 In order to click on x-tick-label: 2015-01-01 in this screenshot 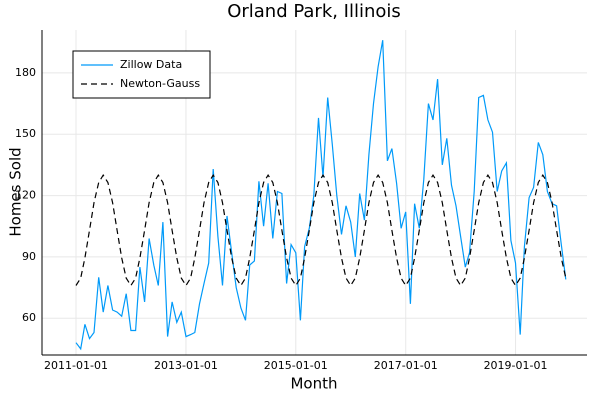, I will do `click(296, 365)`.